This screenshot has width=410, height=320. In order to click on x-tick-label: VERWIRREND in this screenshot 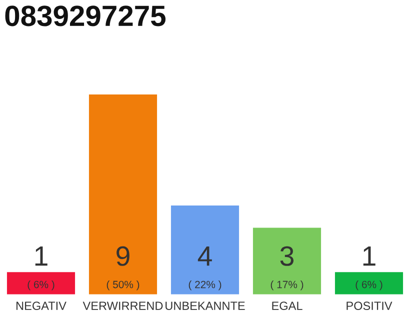, I will do `click(122, 306)`.